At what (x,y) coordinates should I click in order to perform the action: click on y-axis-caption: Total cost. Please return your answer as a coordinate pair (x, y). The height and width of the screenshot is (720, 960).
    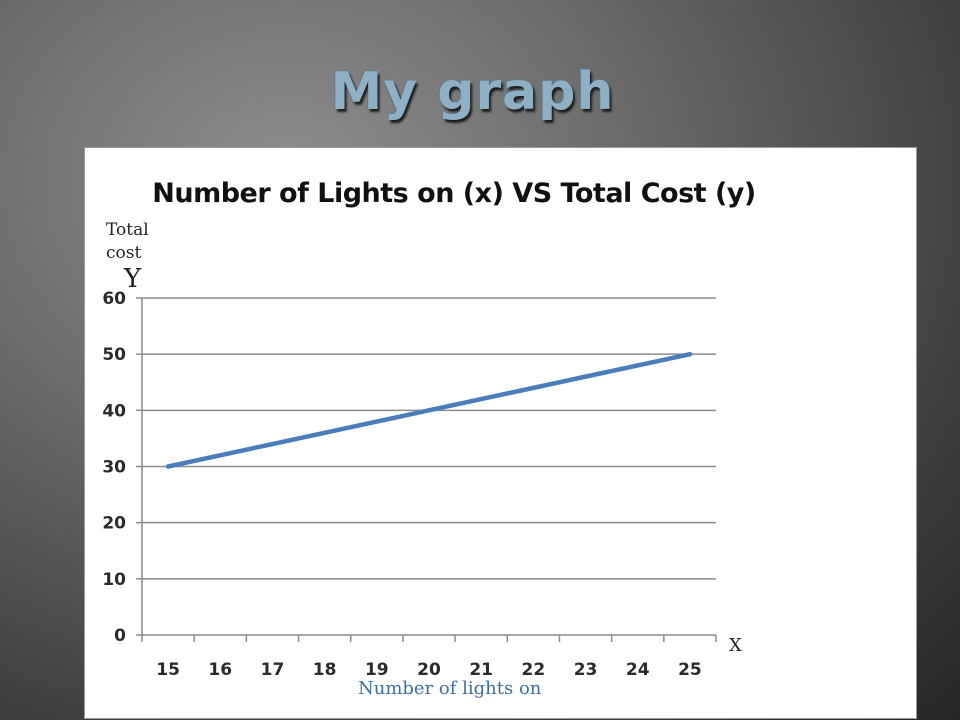
    Looking at the image, I should click on (127, 241).